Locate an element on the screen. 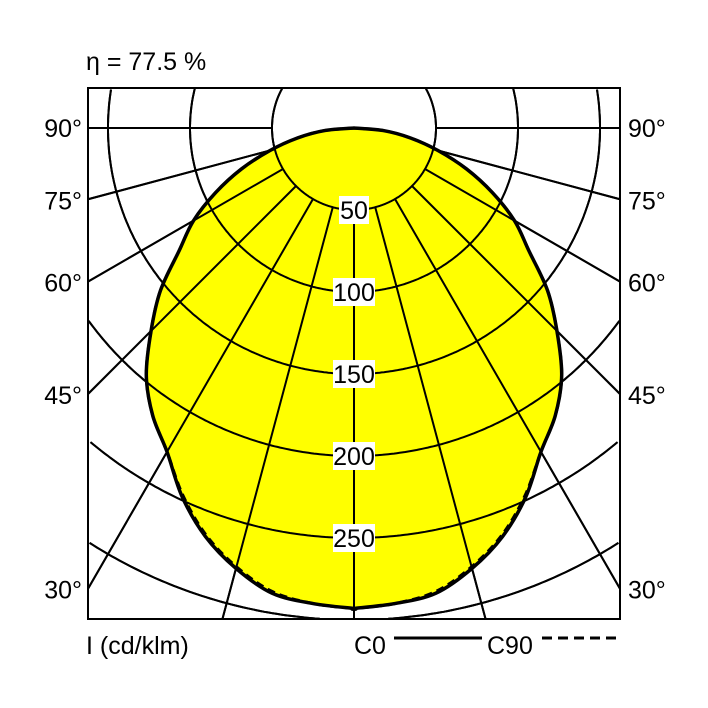 This screenshot has width=708, height=708. radial-tick-label: 250 is located at coordinates (354, 539).